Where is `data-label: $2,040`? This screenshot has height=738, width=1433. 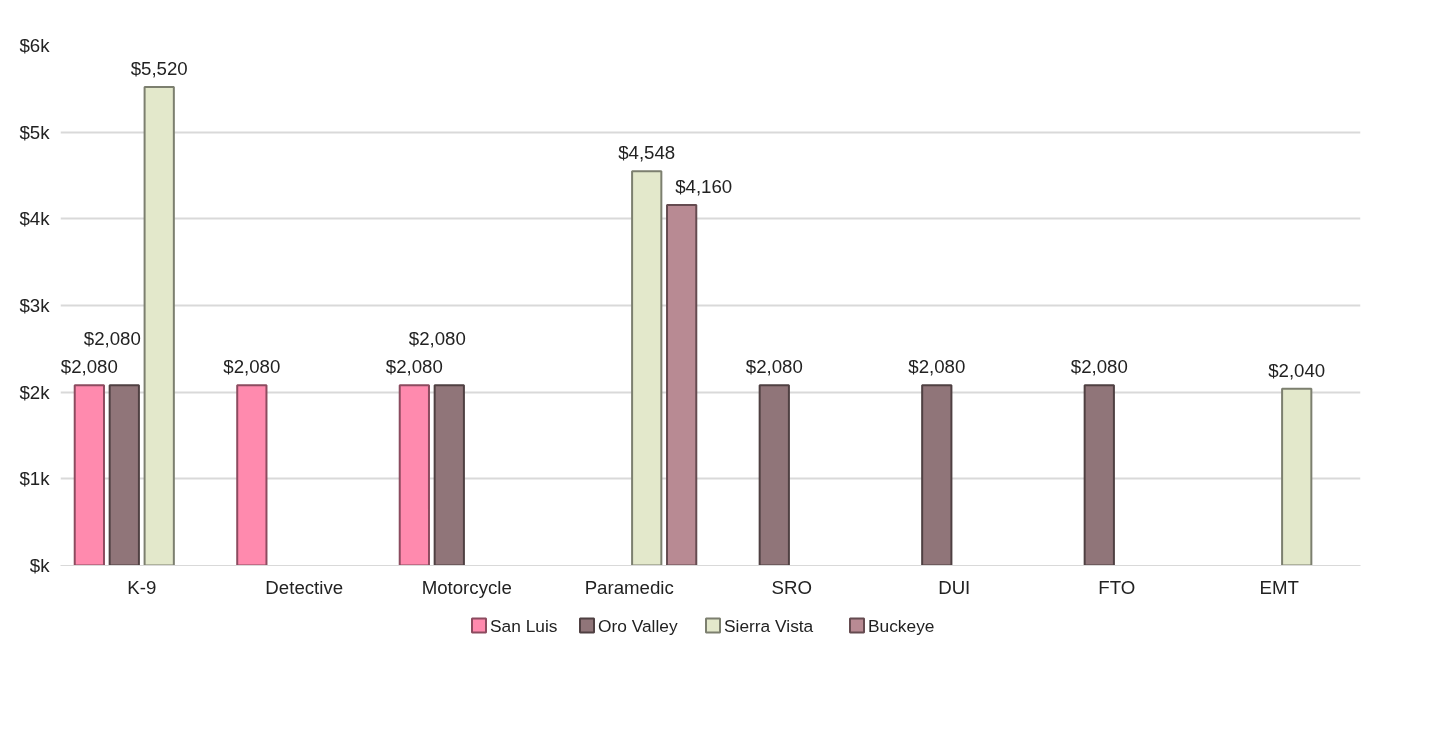
data-label: $2,040 is located at coordinates (1297, 370).